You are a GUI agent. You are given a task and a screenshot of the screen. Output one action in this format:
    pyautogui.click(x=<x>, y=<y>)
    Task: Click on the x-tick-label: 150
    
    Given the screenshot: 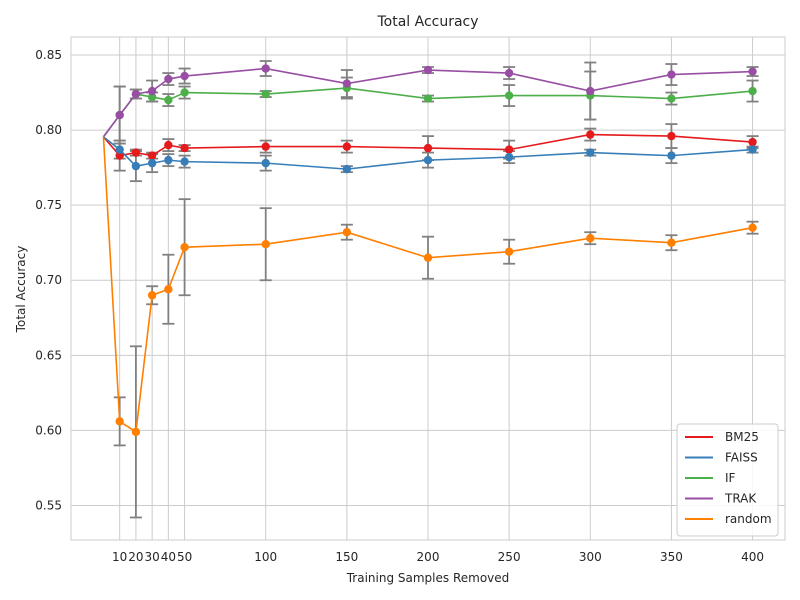 What is the action you would take?
    pyautogui.click(x=346, y=557)
    